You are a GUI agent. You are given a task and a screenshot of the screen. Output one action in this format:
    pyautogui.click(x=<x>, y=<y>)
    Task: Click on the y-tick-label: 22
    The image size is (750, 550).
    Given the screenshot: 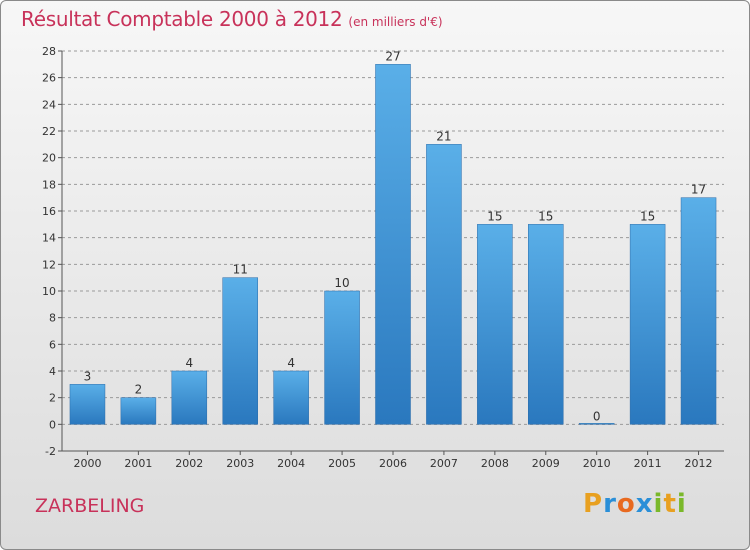 What is the action you would take?
    pyautogui.click(x=49, y=131)
    